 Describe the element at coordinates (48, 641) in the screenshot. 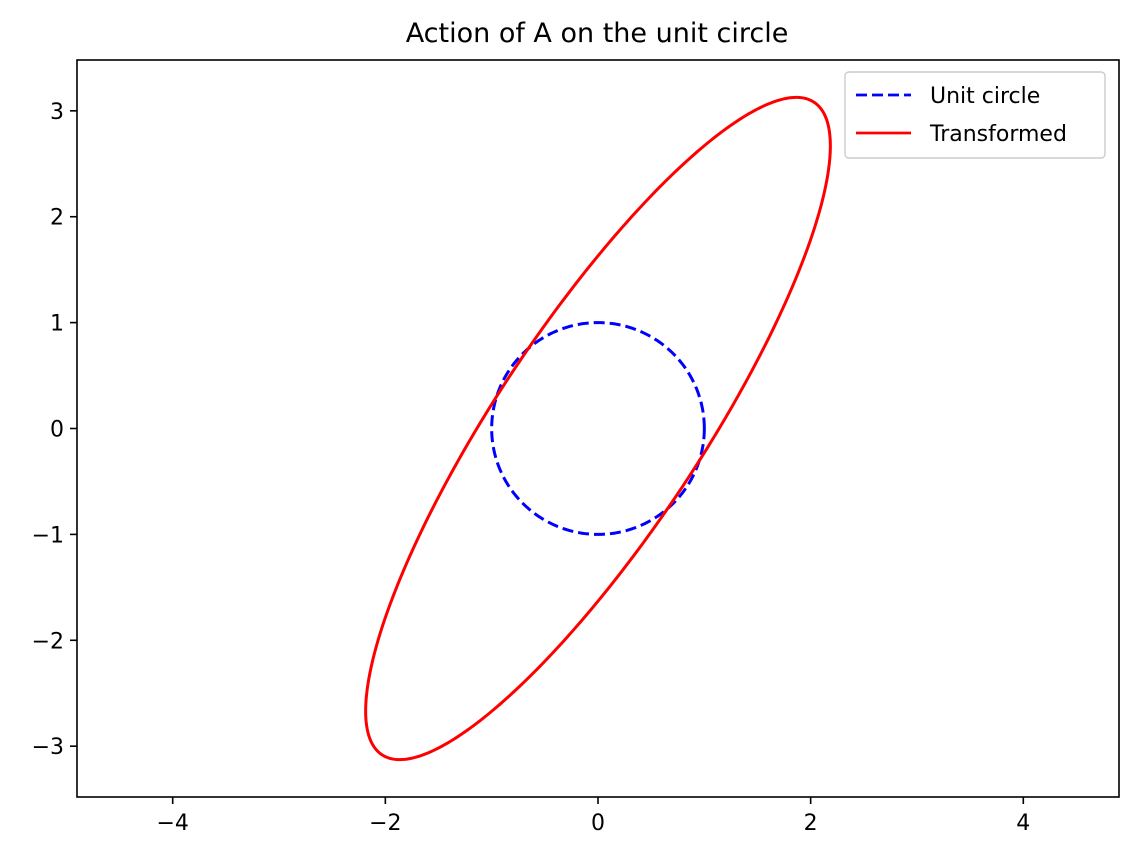

I see `y-tick-label: −2` at that location.